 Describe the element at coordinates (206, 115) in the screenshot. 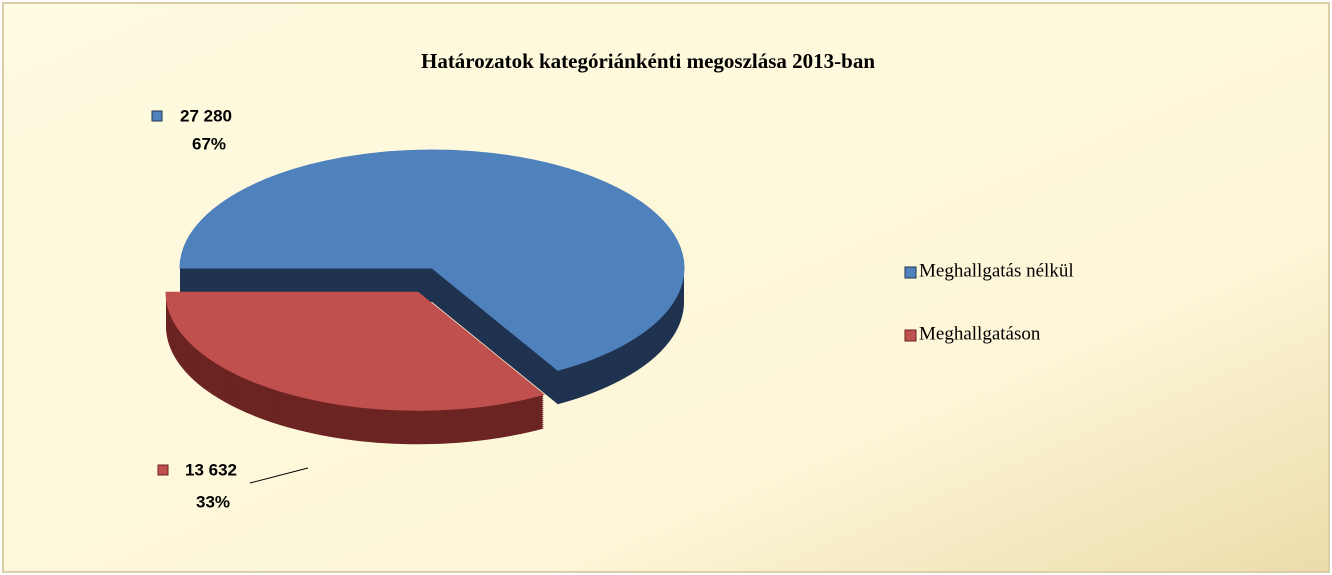

I see `data-label: 27 280` at that location.